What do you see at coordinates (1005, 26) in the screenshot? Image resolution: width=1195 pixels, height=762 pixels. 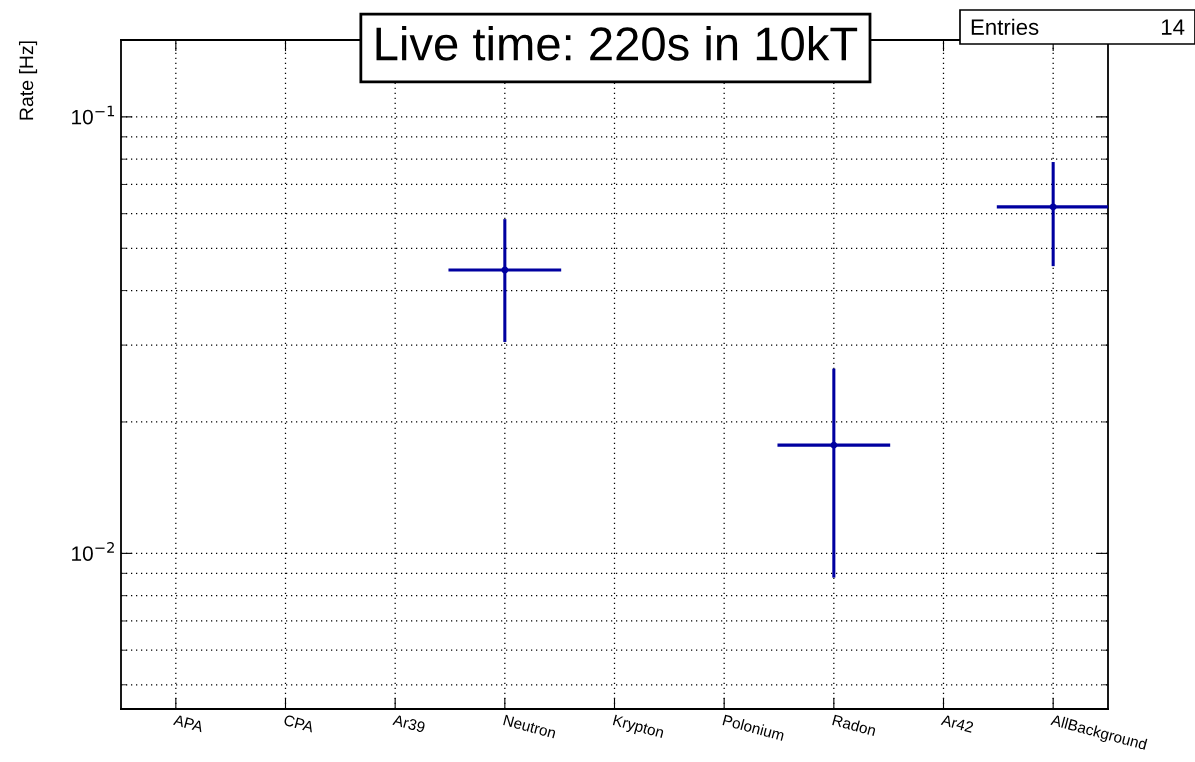 I see `text: Entries` at bounding box center [1005, 26].